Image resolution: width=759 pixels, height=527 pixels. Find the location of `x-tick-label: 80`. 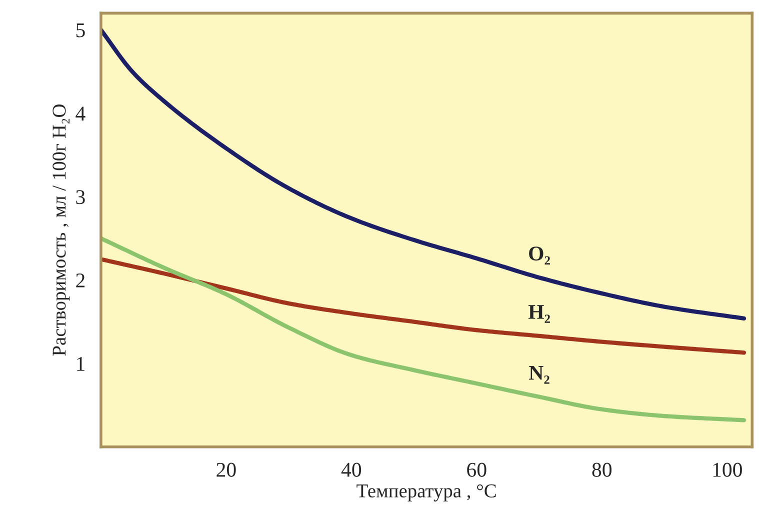

x-tick-label: 80 is located at coordinates (602, 469).